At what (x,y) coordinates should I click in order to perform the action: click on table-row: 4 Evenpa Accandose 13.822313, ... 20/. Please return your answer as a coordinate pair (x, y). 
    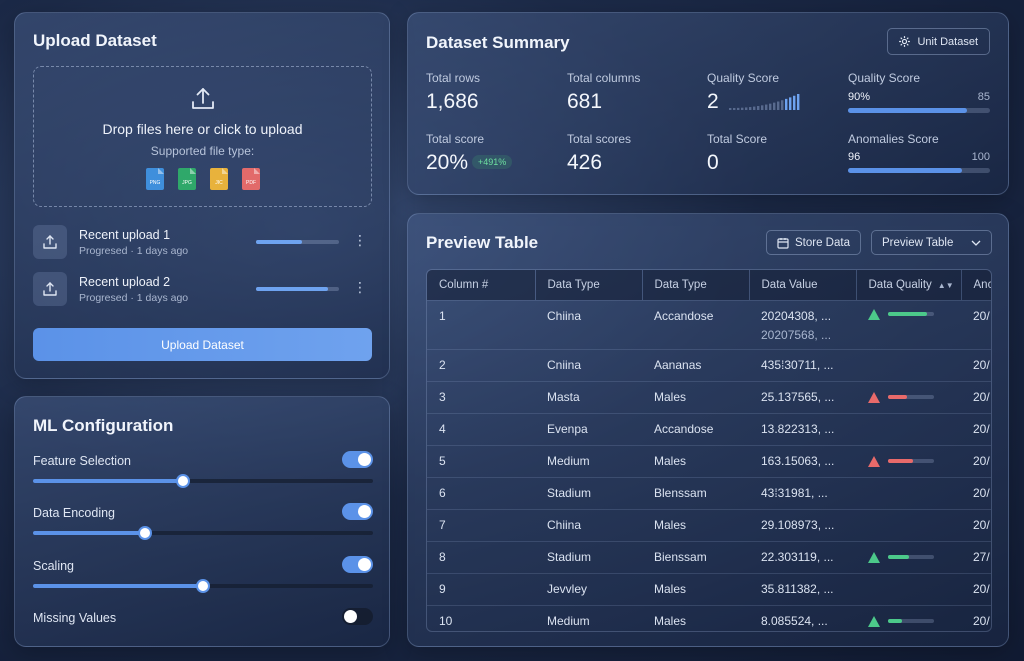
    Looking at the image, I should click on (709, 428).